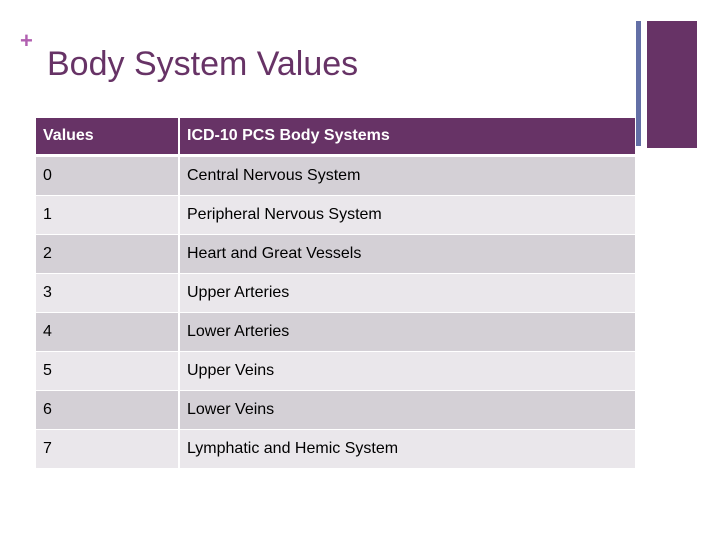  I want to click on body-system-cell: Lower Arteries, so click(406, 332).